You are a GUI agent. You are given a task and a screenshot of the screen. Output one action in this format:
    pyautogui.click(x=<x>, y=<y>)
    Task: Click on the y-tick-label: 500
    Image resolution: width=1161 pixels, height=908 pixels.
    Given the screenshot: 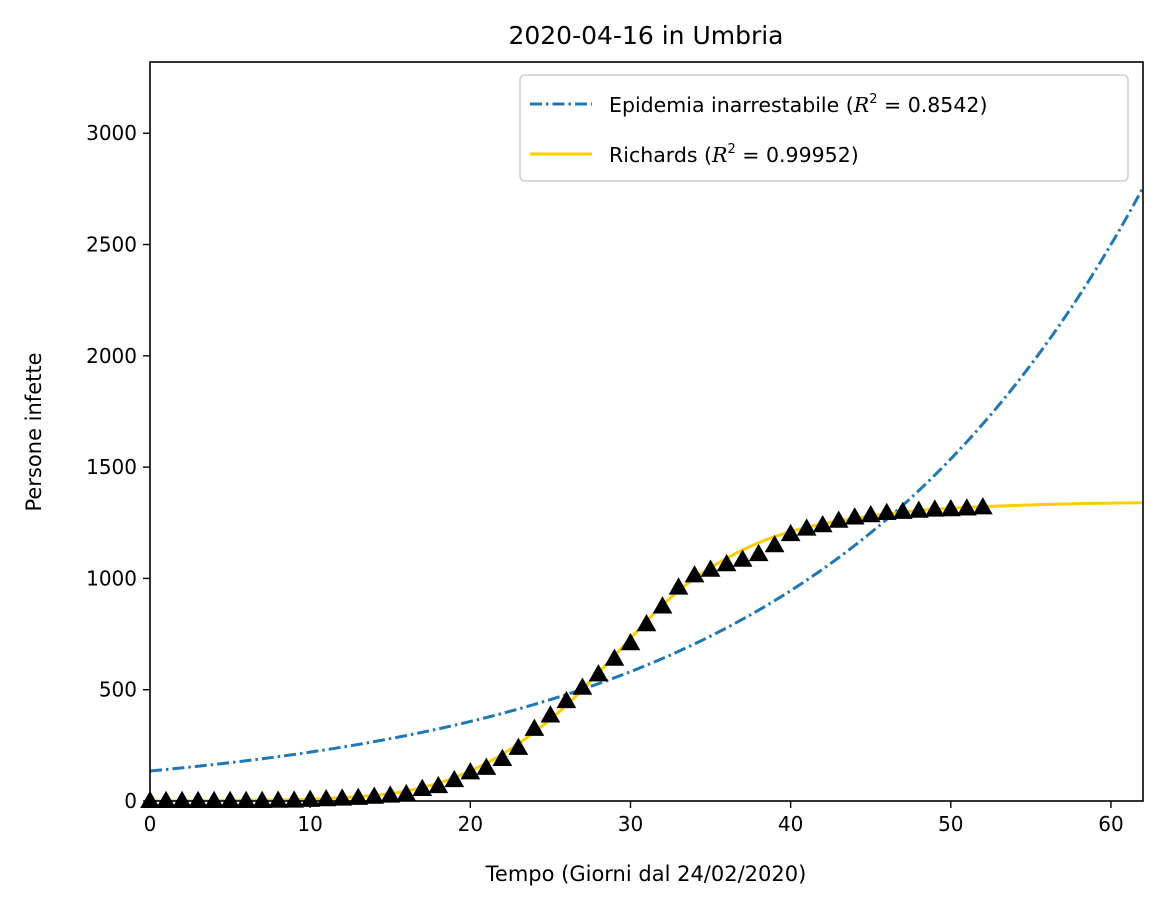 What is the action you would take?
    pyautogui.click(x=118, y=690)
    